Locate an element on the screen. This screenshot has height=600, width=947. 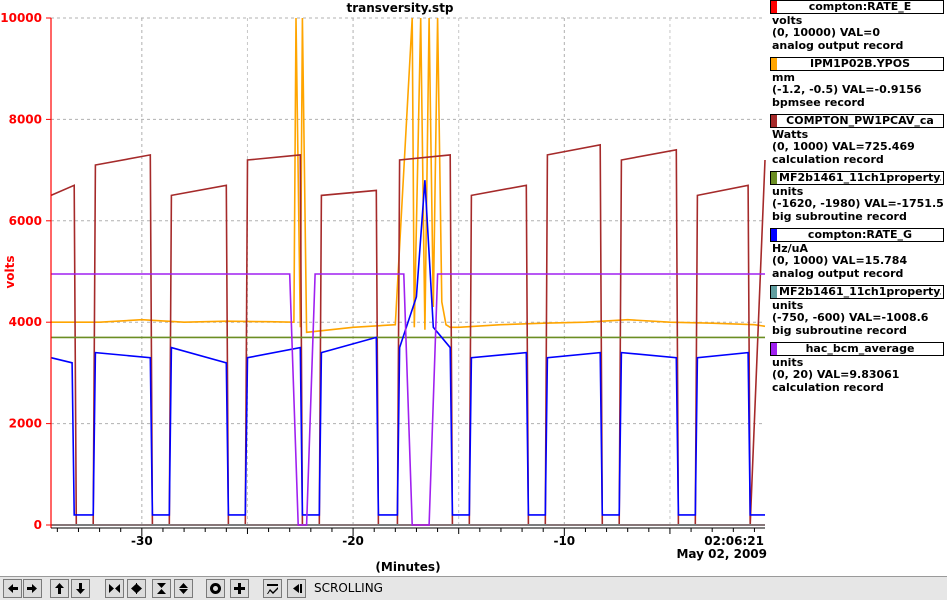
zoom-in-horizontal-button is located at coordinates (114, 588).